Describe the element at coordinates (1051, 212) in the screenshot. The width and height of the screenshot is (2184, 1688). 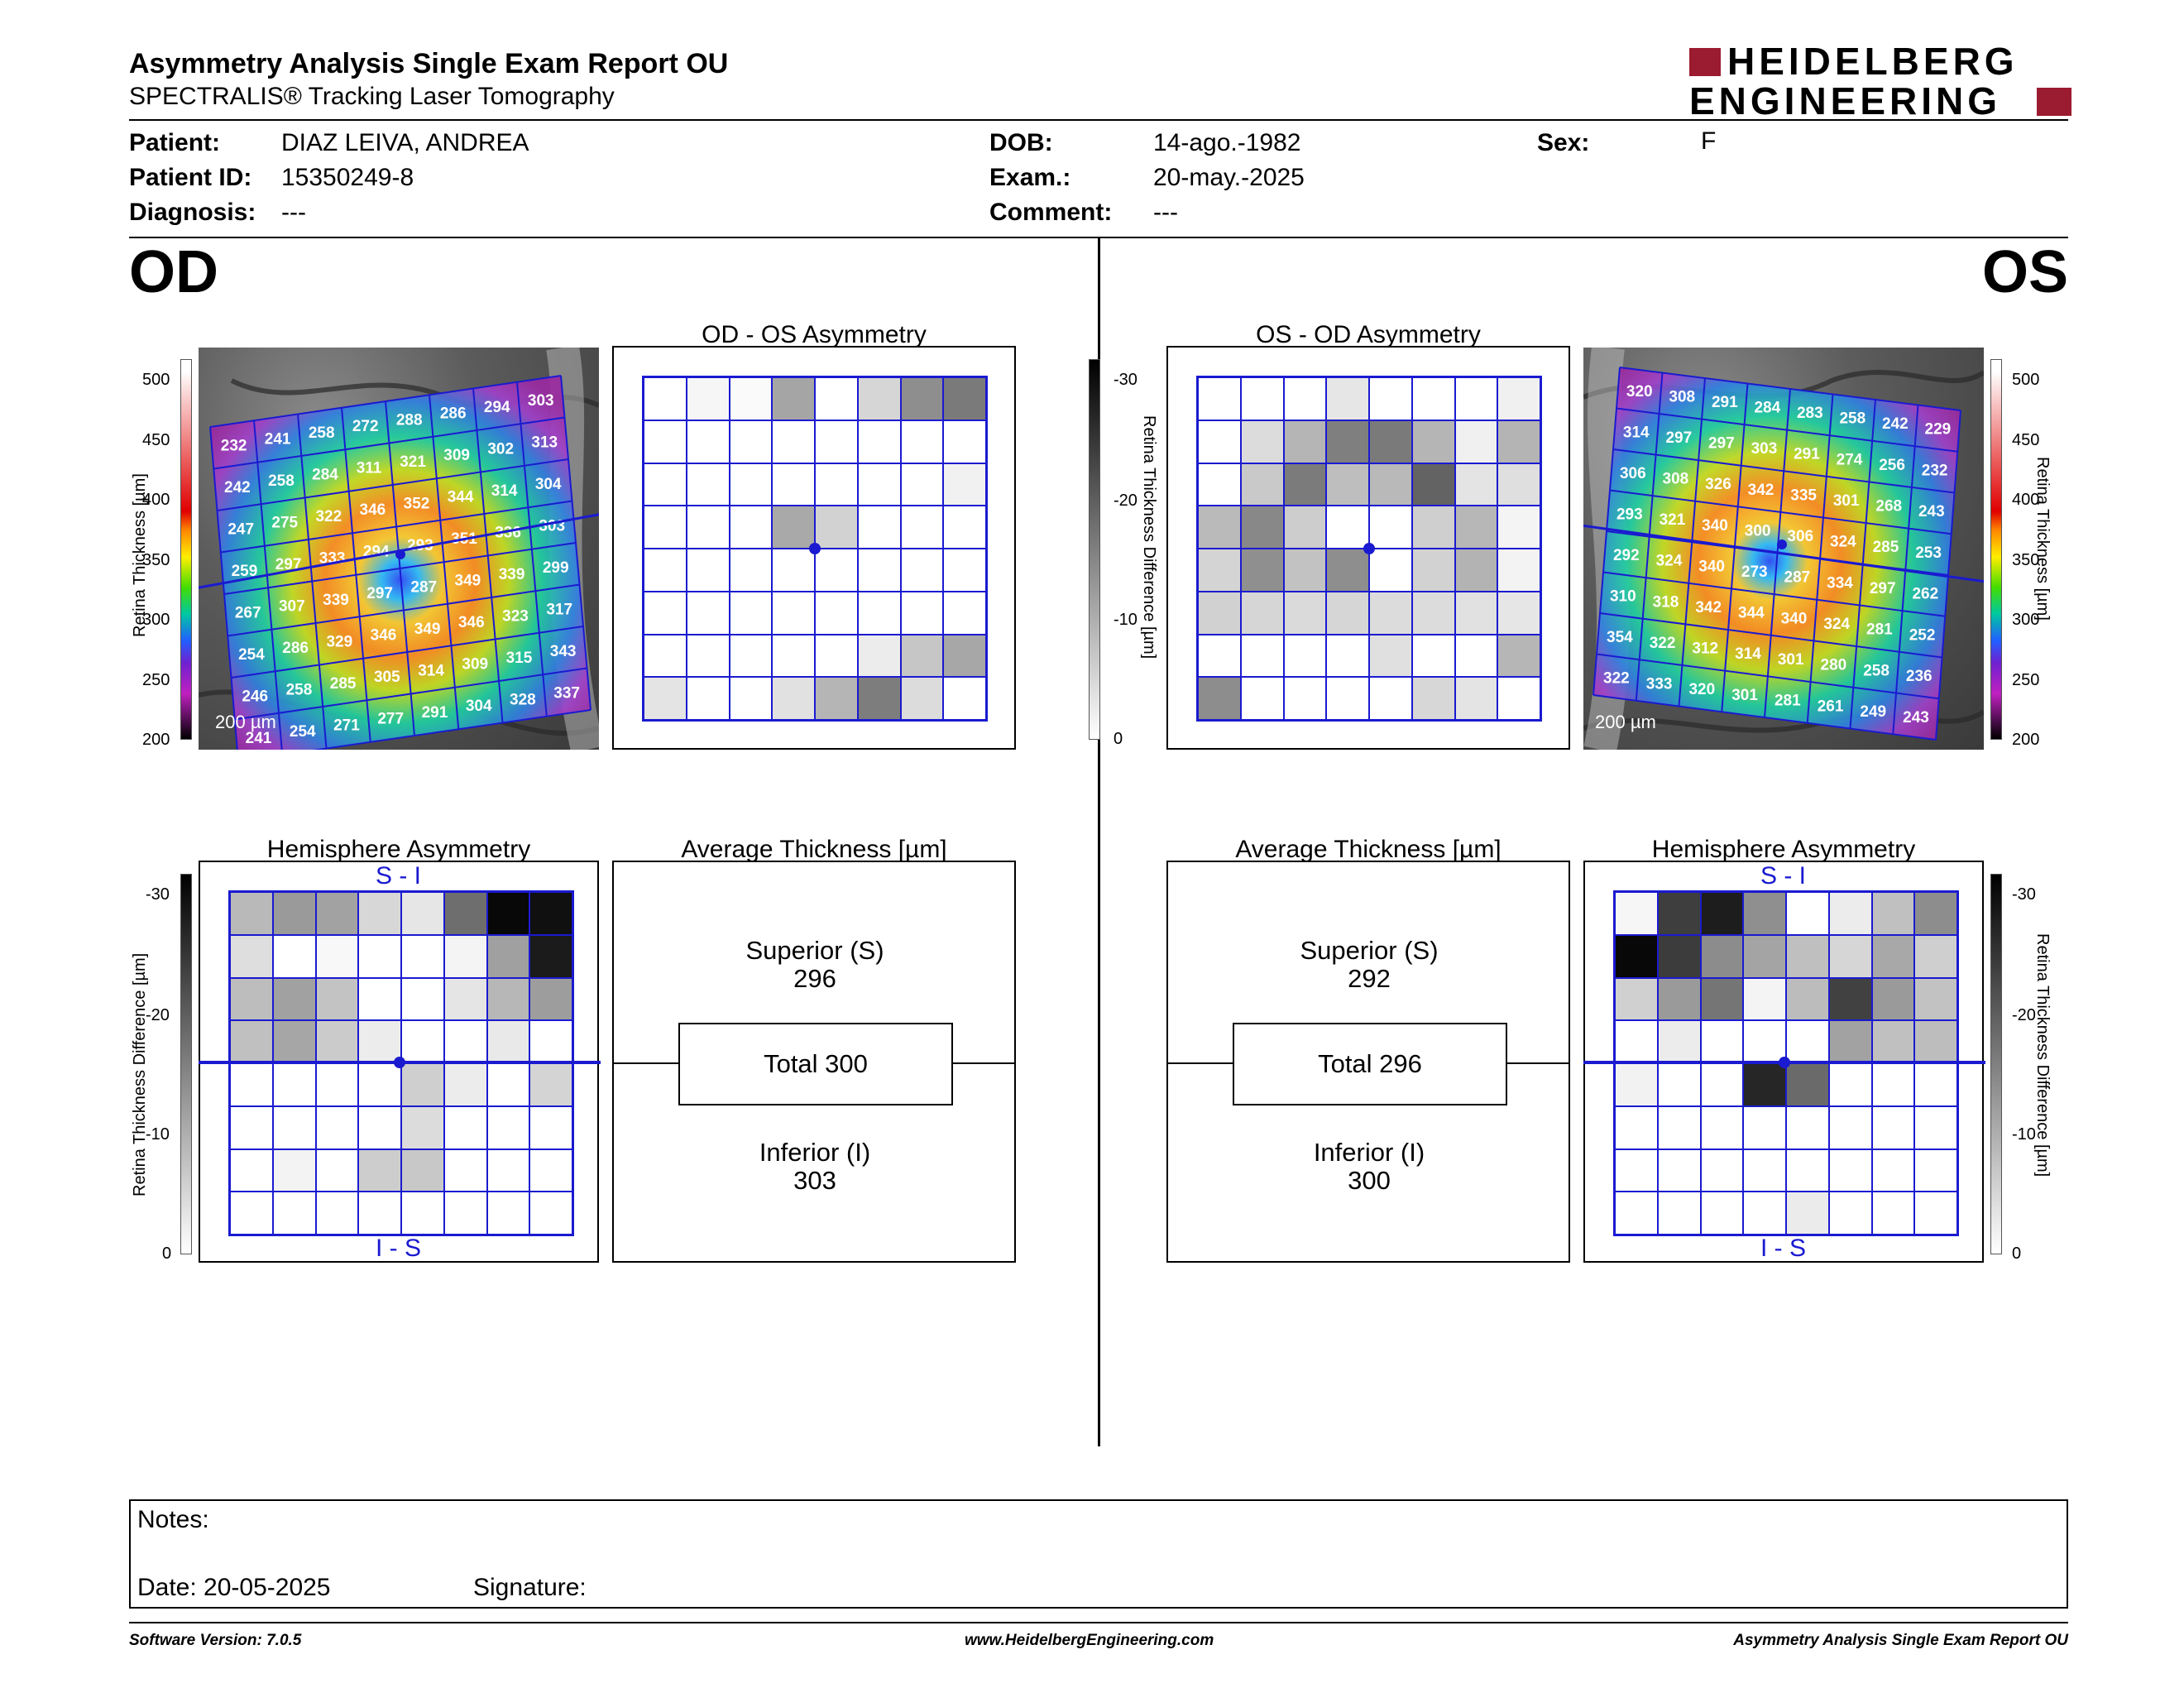
I see `comment-label: Comment:` at that location.